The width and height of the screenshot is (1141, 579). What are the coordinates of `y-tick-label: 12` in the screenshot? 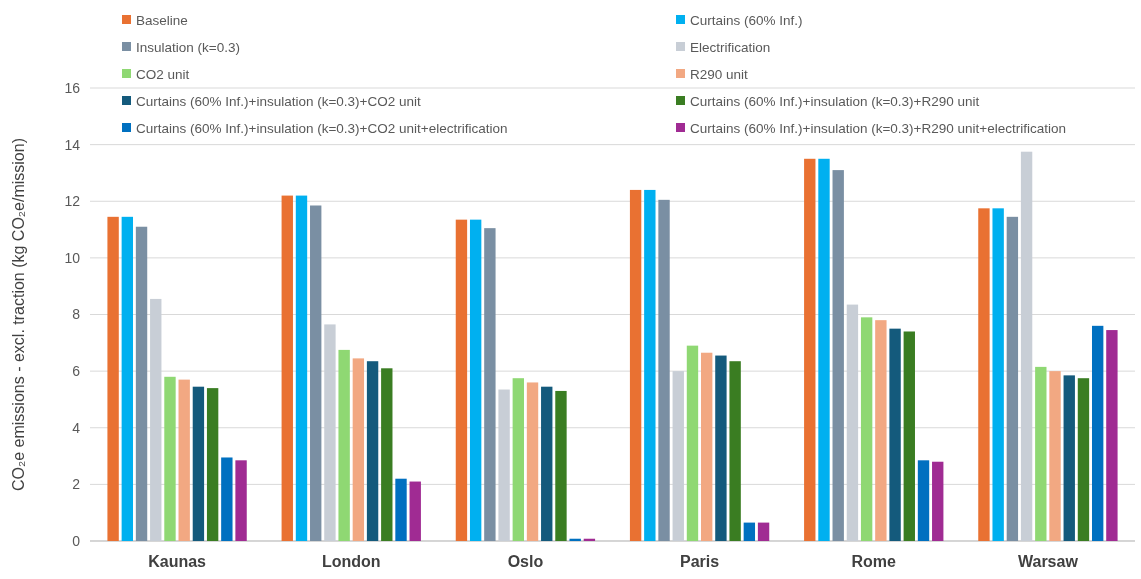 It's located at (72, 201).